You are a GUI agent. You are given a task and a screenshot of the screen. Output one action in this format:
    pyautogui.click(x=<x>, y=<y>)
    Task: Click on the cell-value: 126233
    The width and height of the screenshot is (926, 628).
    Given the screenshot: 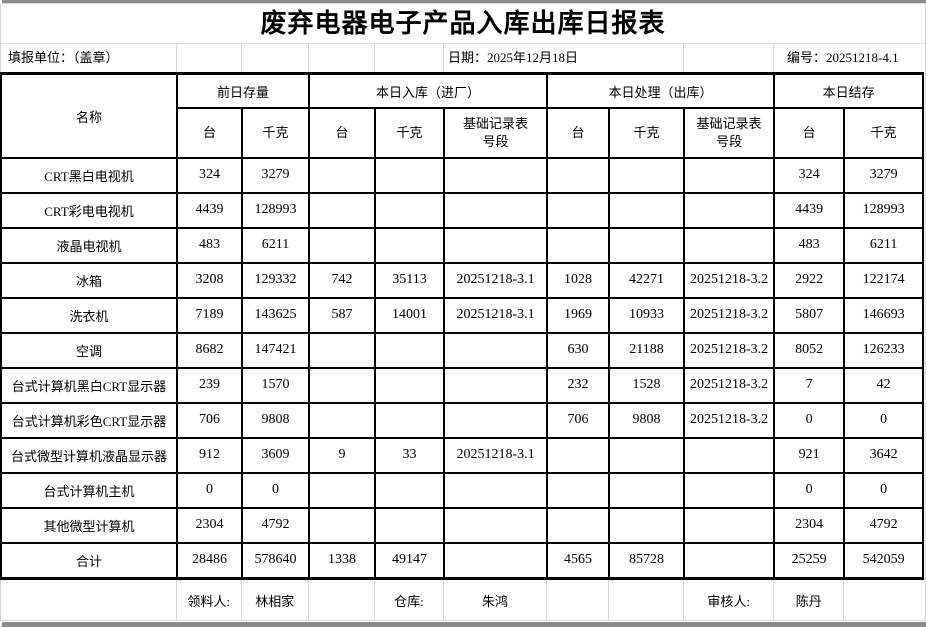 What is the action you would take?
    pyautogui.click(x=884, y=350)
    